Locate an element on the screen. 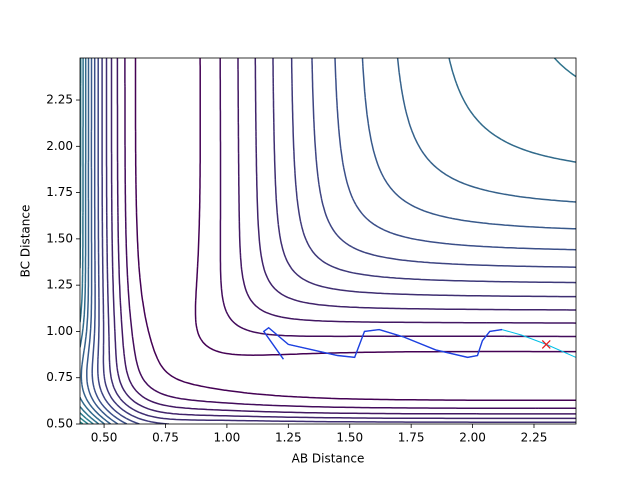  x-axis-label: AB Distance is located at coordinates (328, 459).